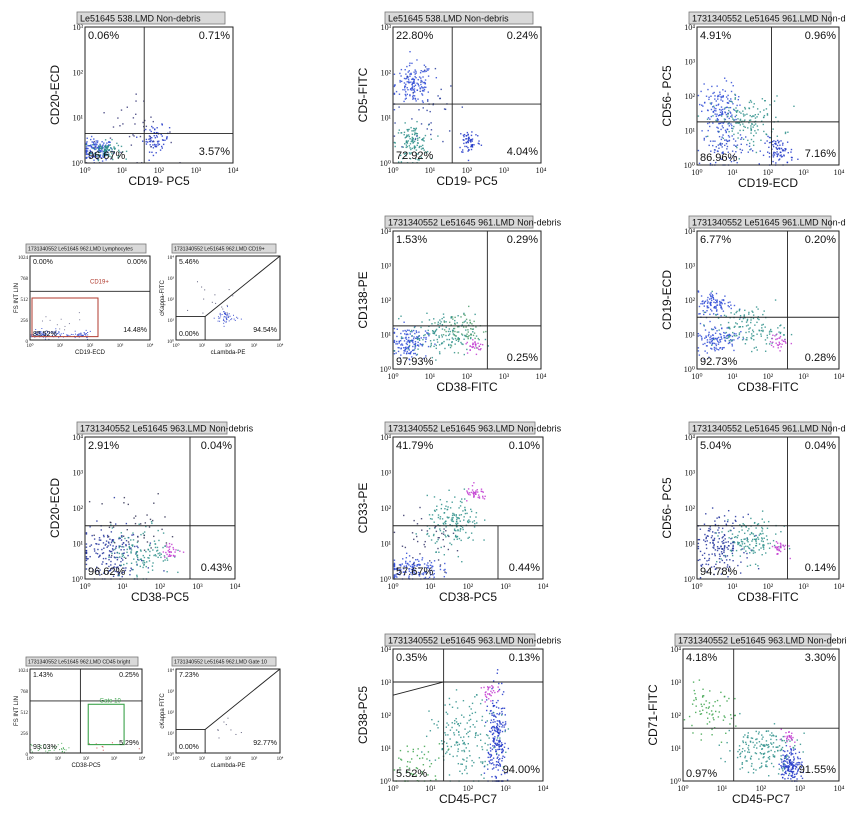 This screenshot has width=846, height=813. I want to click on y-tick-label: 1024, so click(23, 671).